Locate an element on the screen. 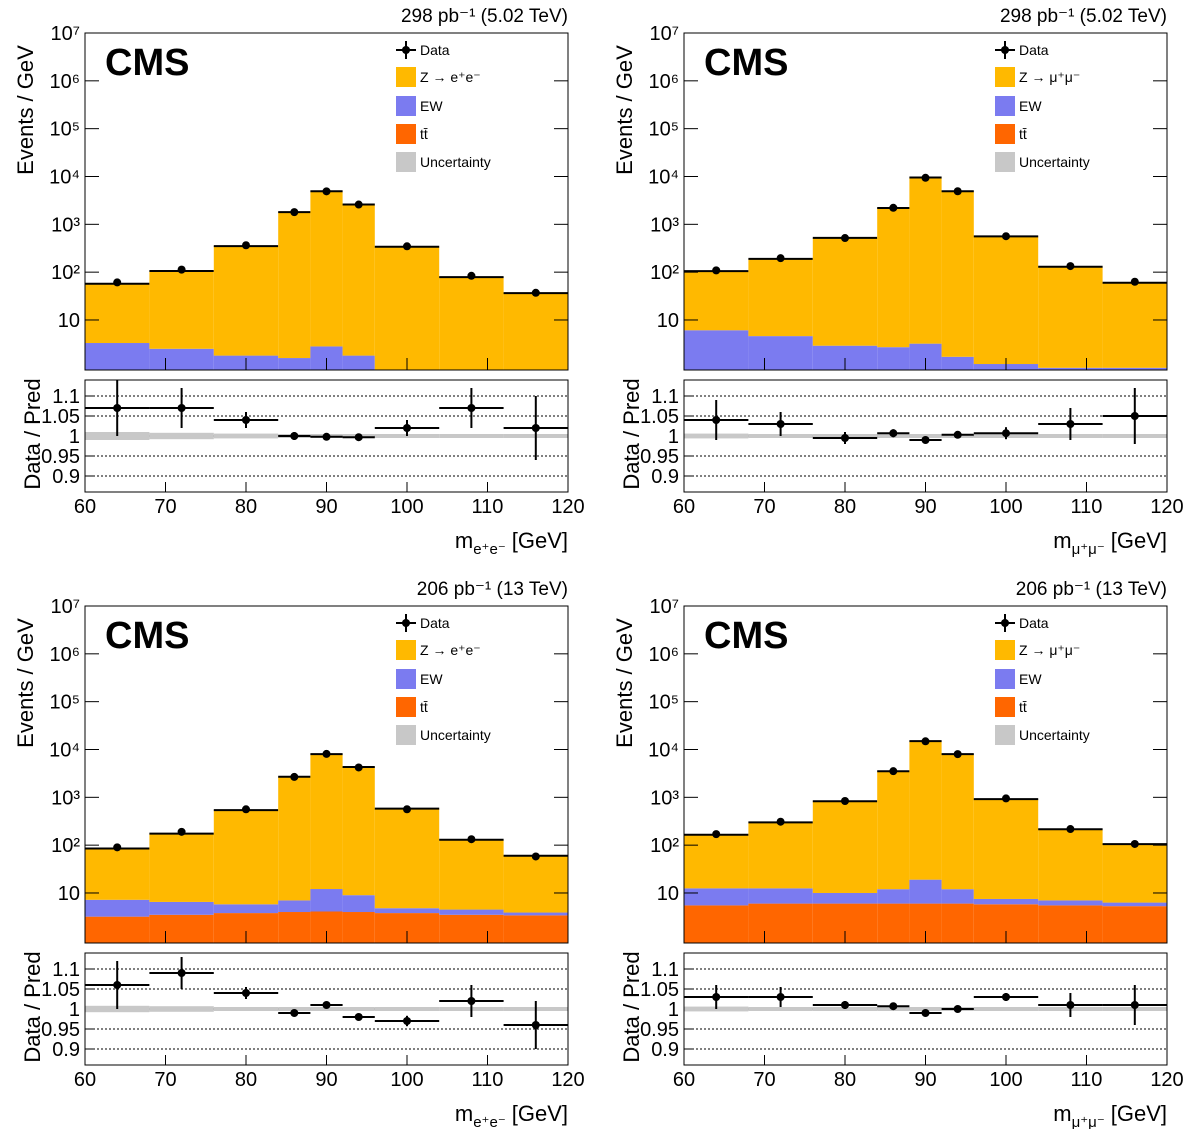 The image size is (1202, 1129). x-axis-label: me⁺e⁻ [GeV] is located at coordinates (511, 1115).